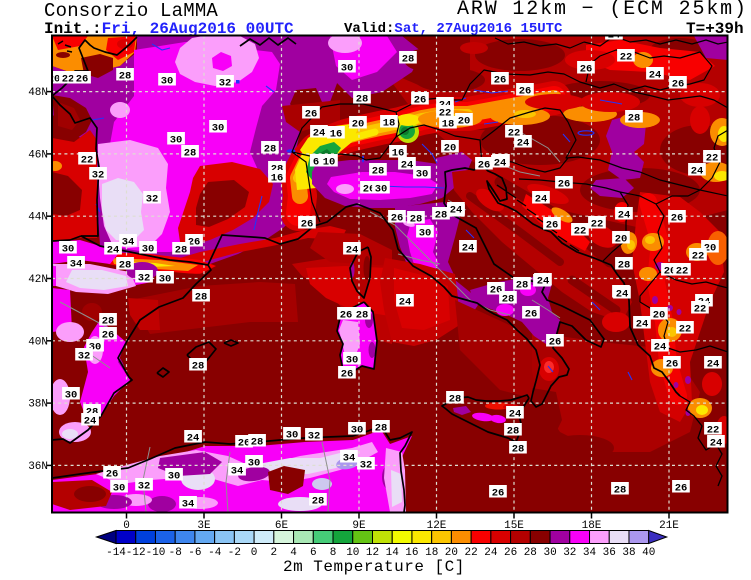 The image size is (751, 580). I want to click on svg-text: 18E, so click(592, 526).